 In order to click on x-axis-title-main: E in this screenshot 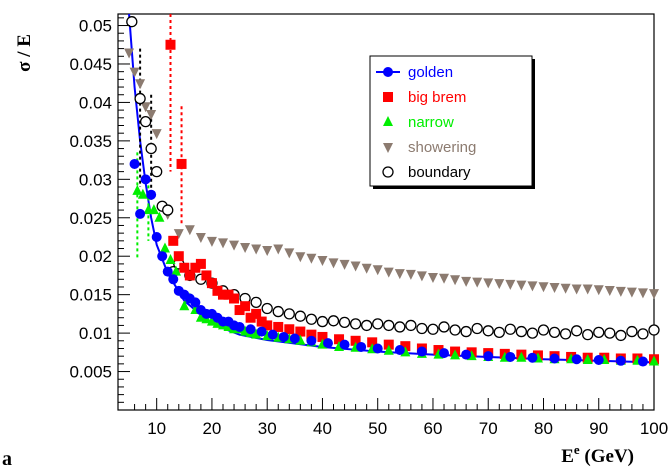, I will do `click(567, 456)`.